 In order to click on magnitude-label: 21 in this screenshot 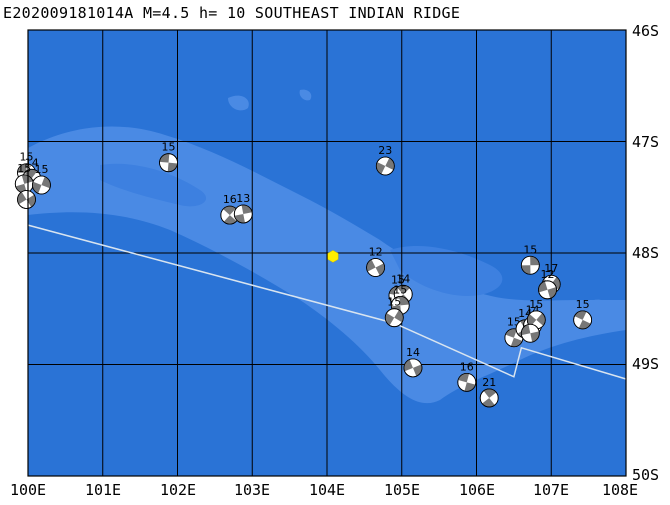, I will do `click(489, 382)`.